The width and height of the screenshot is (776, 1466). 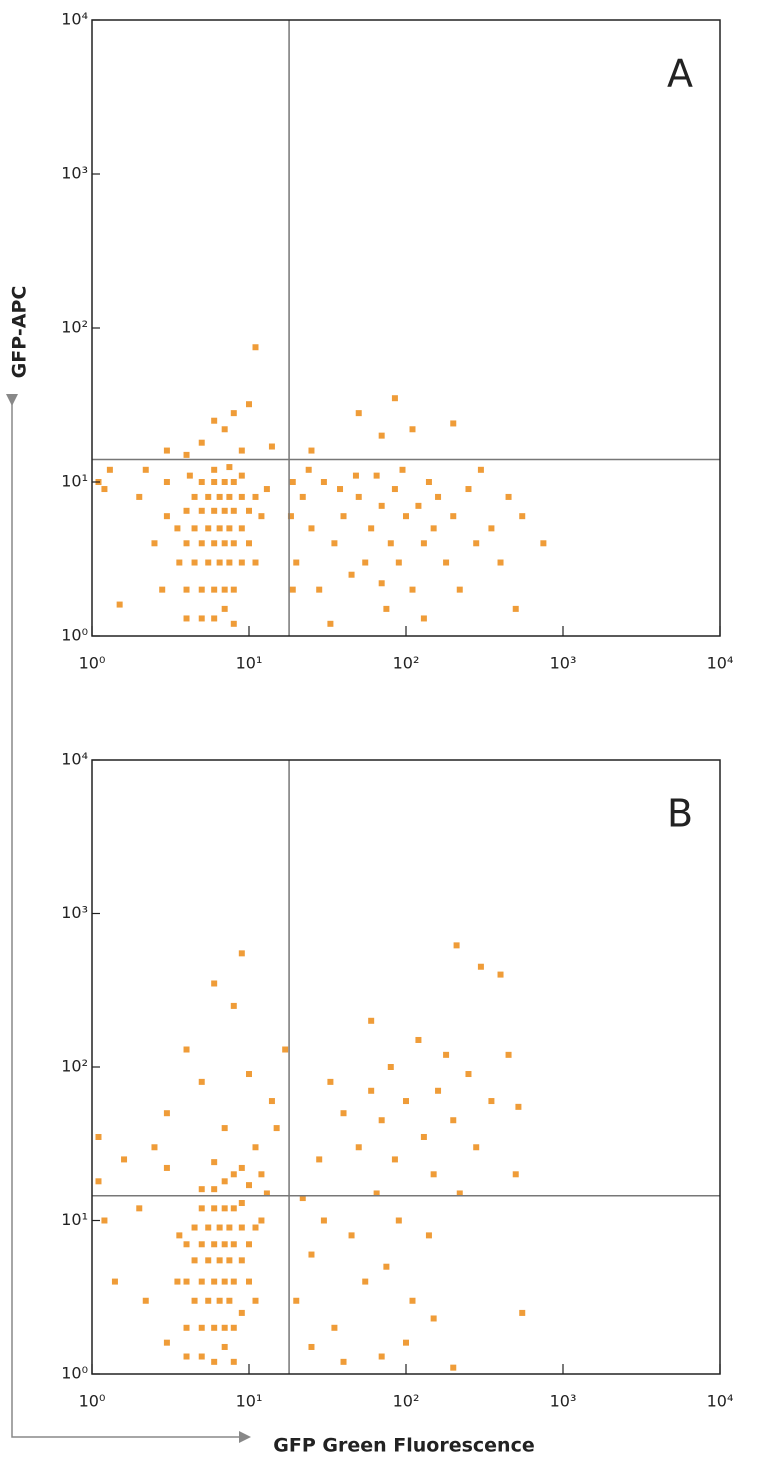 I want to click on panel-label: A, so click(x=680, y=74).